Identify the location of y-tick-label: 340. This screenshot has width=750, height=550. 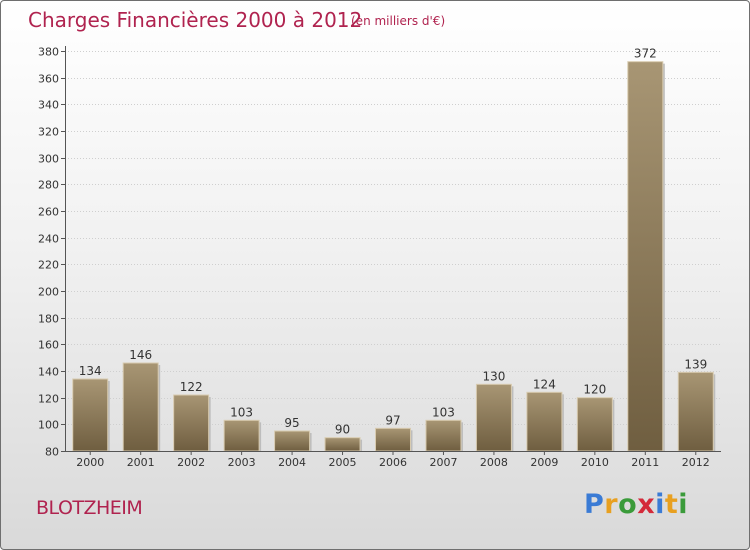
(48, 105).